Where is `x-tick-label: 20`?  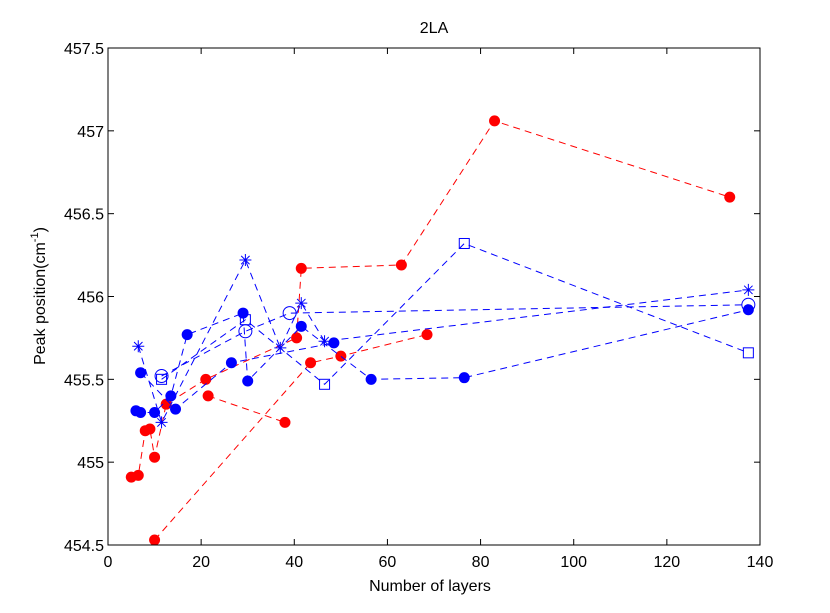
x-tick-label: 20 is located at coordinates (201, 562).